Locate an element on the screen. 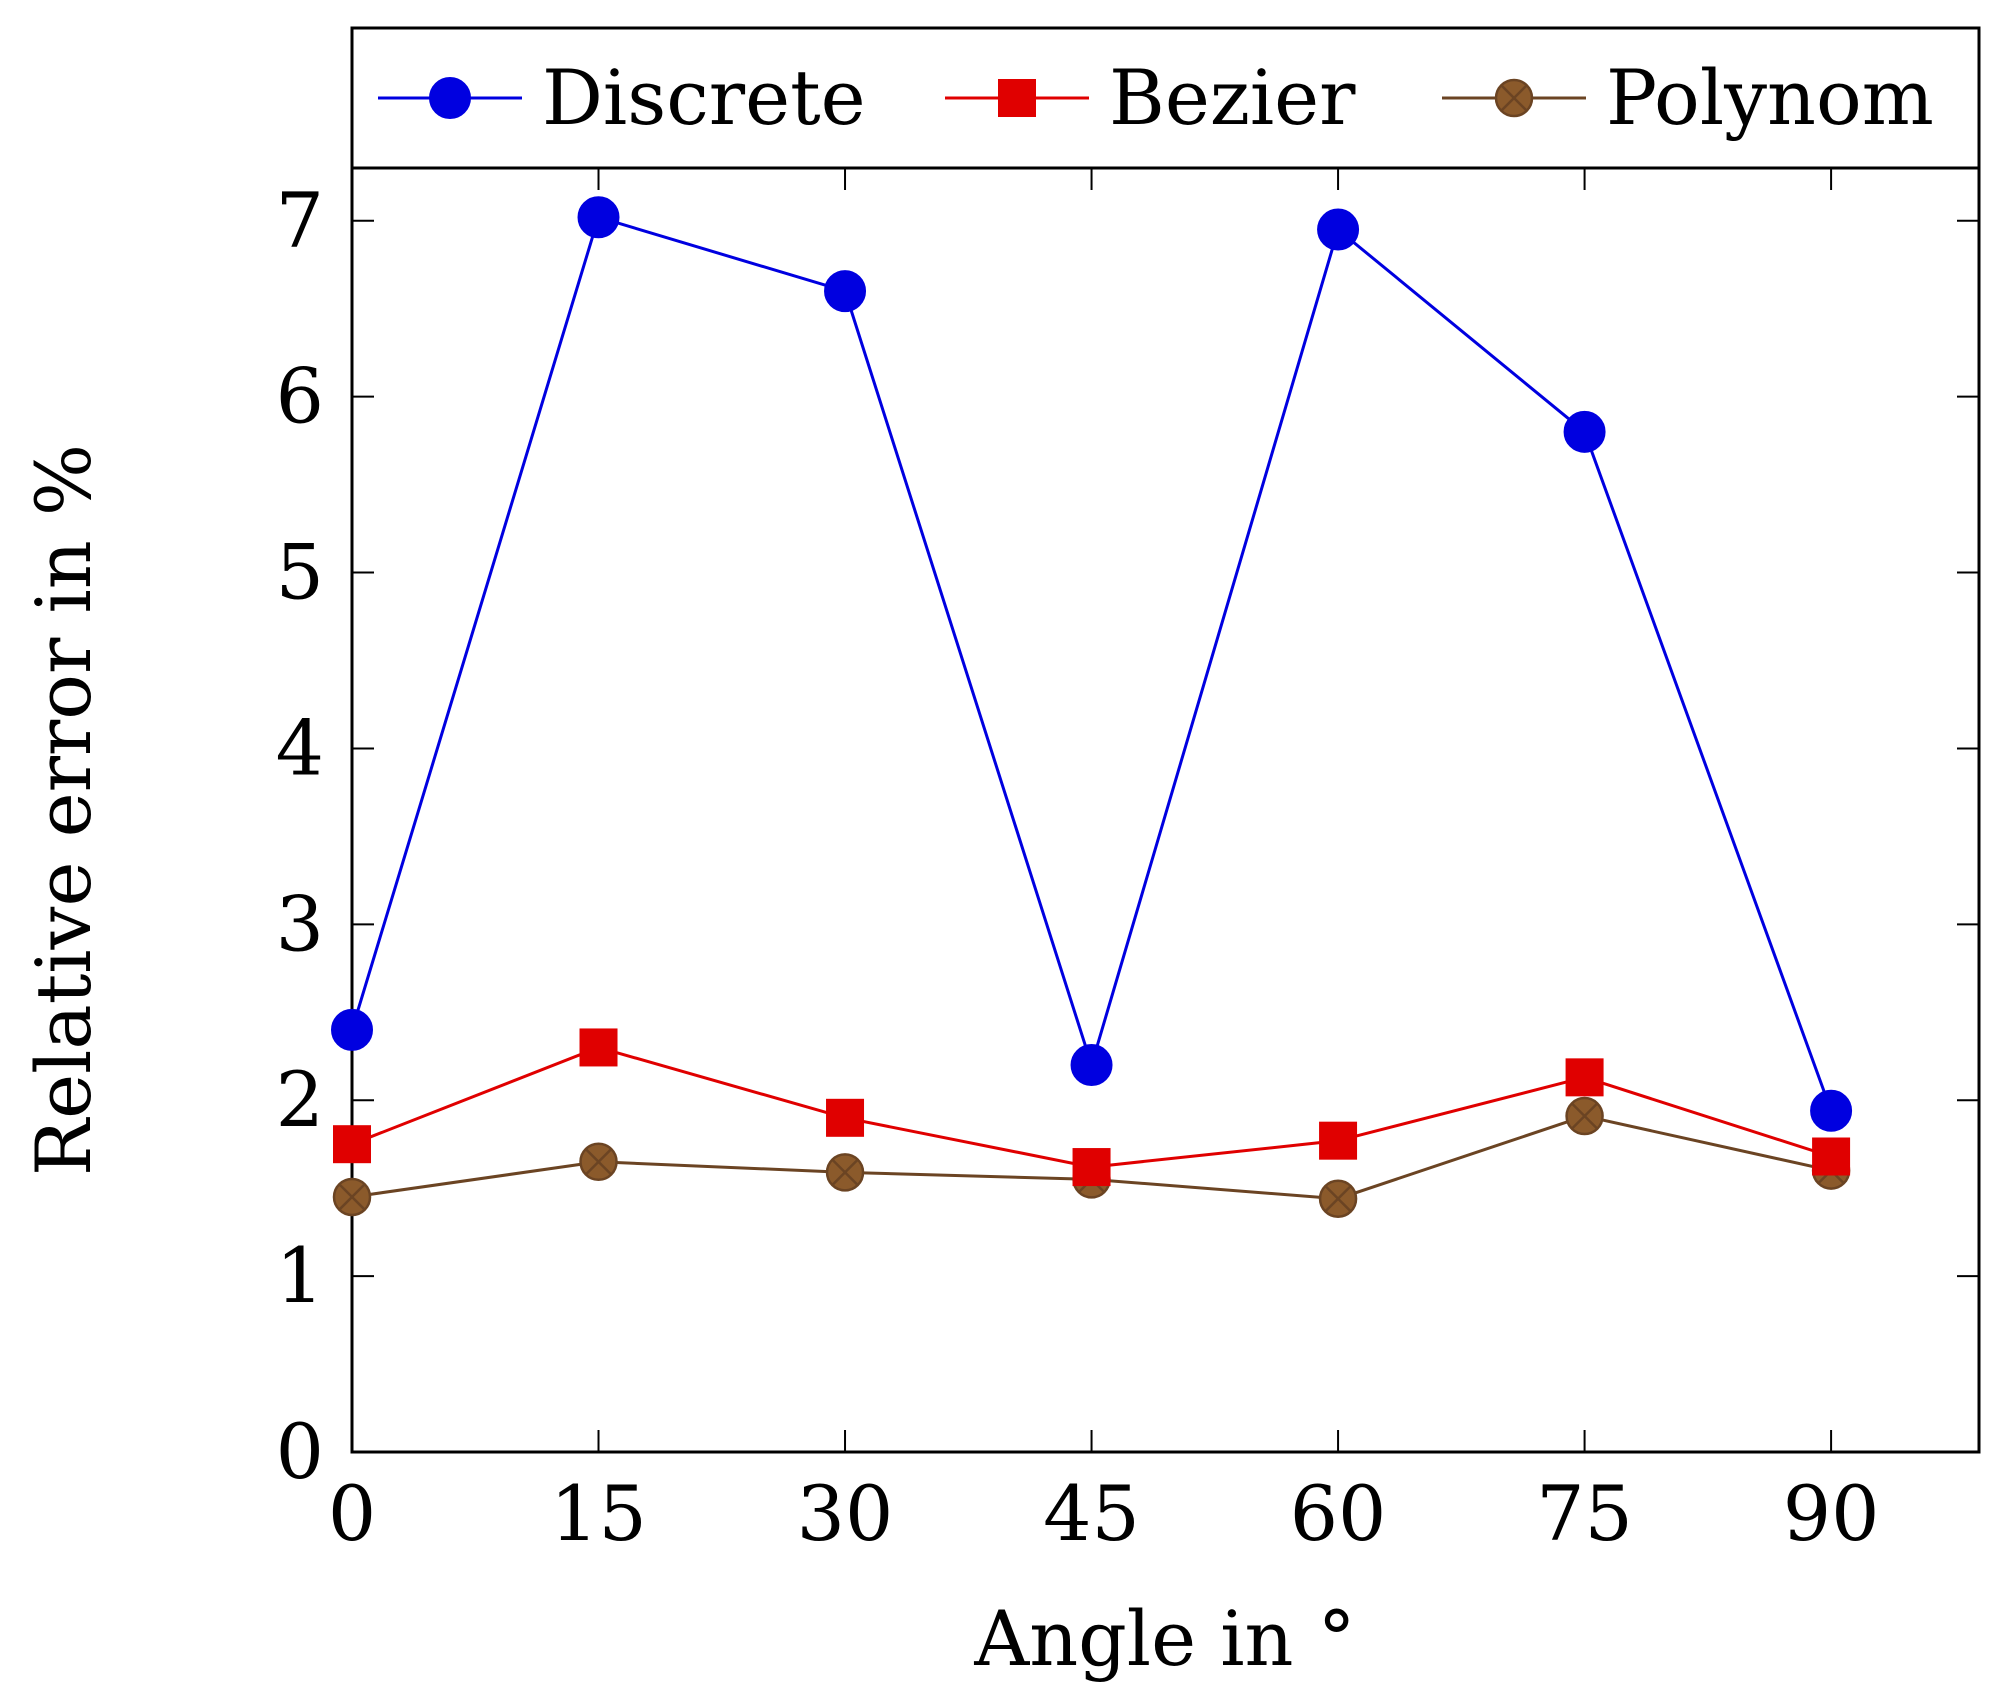  legend-entry-polynom: Polynom is located at coordinates (1688, 97).